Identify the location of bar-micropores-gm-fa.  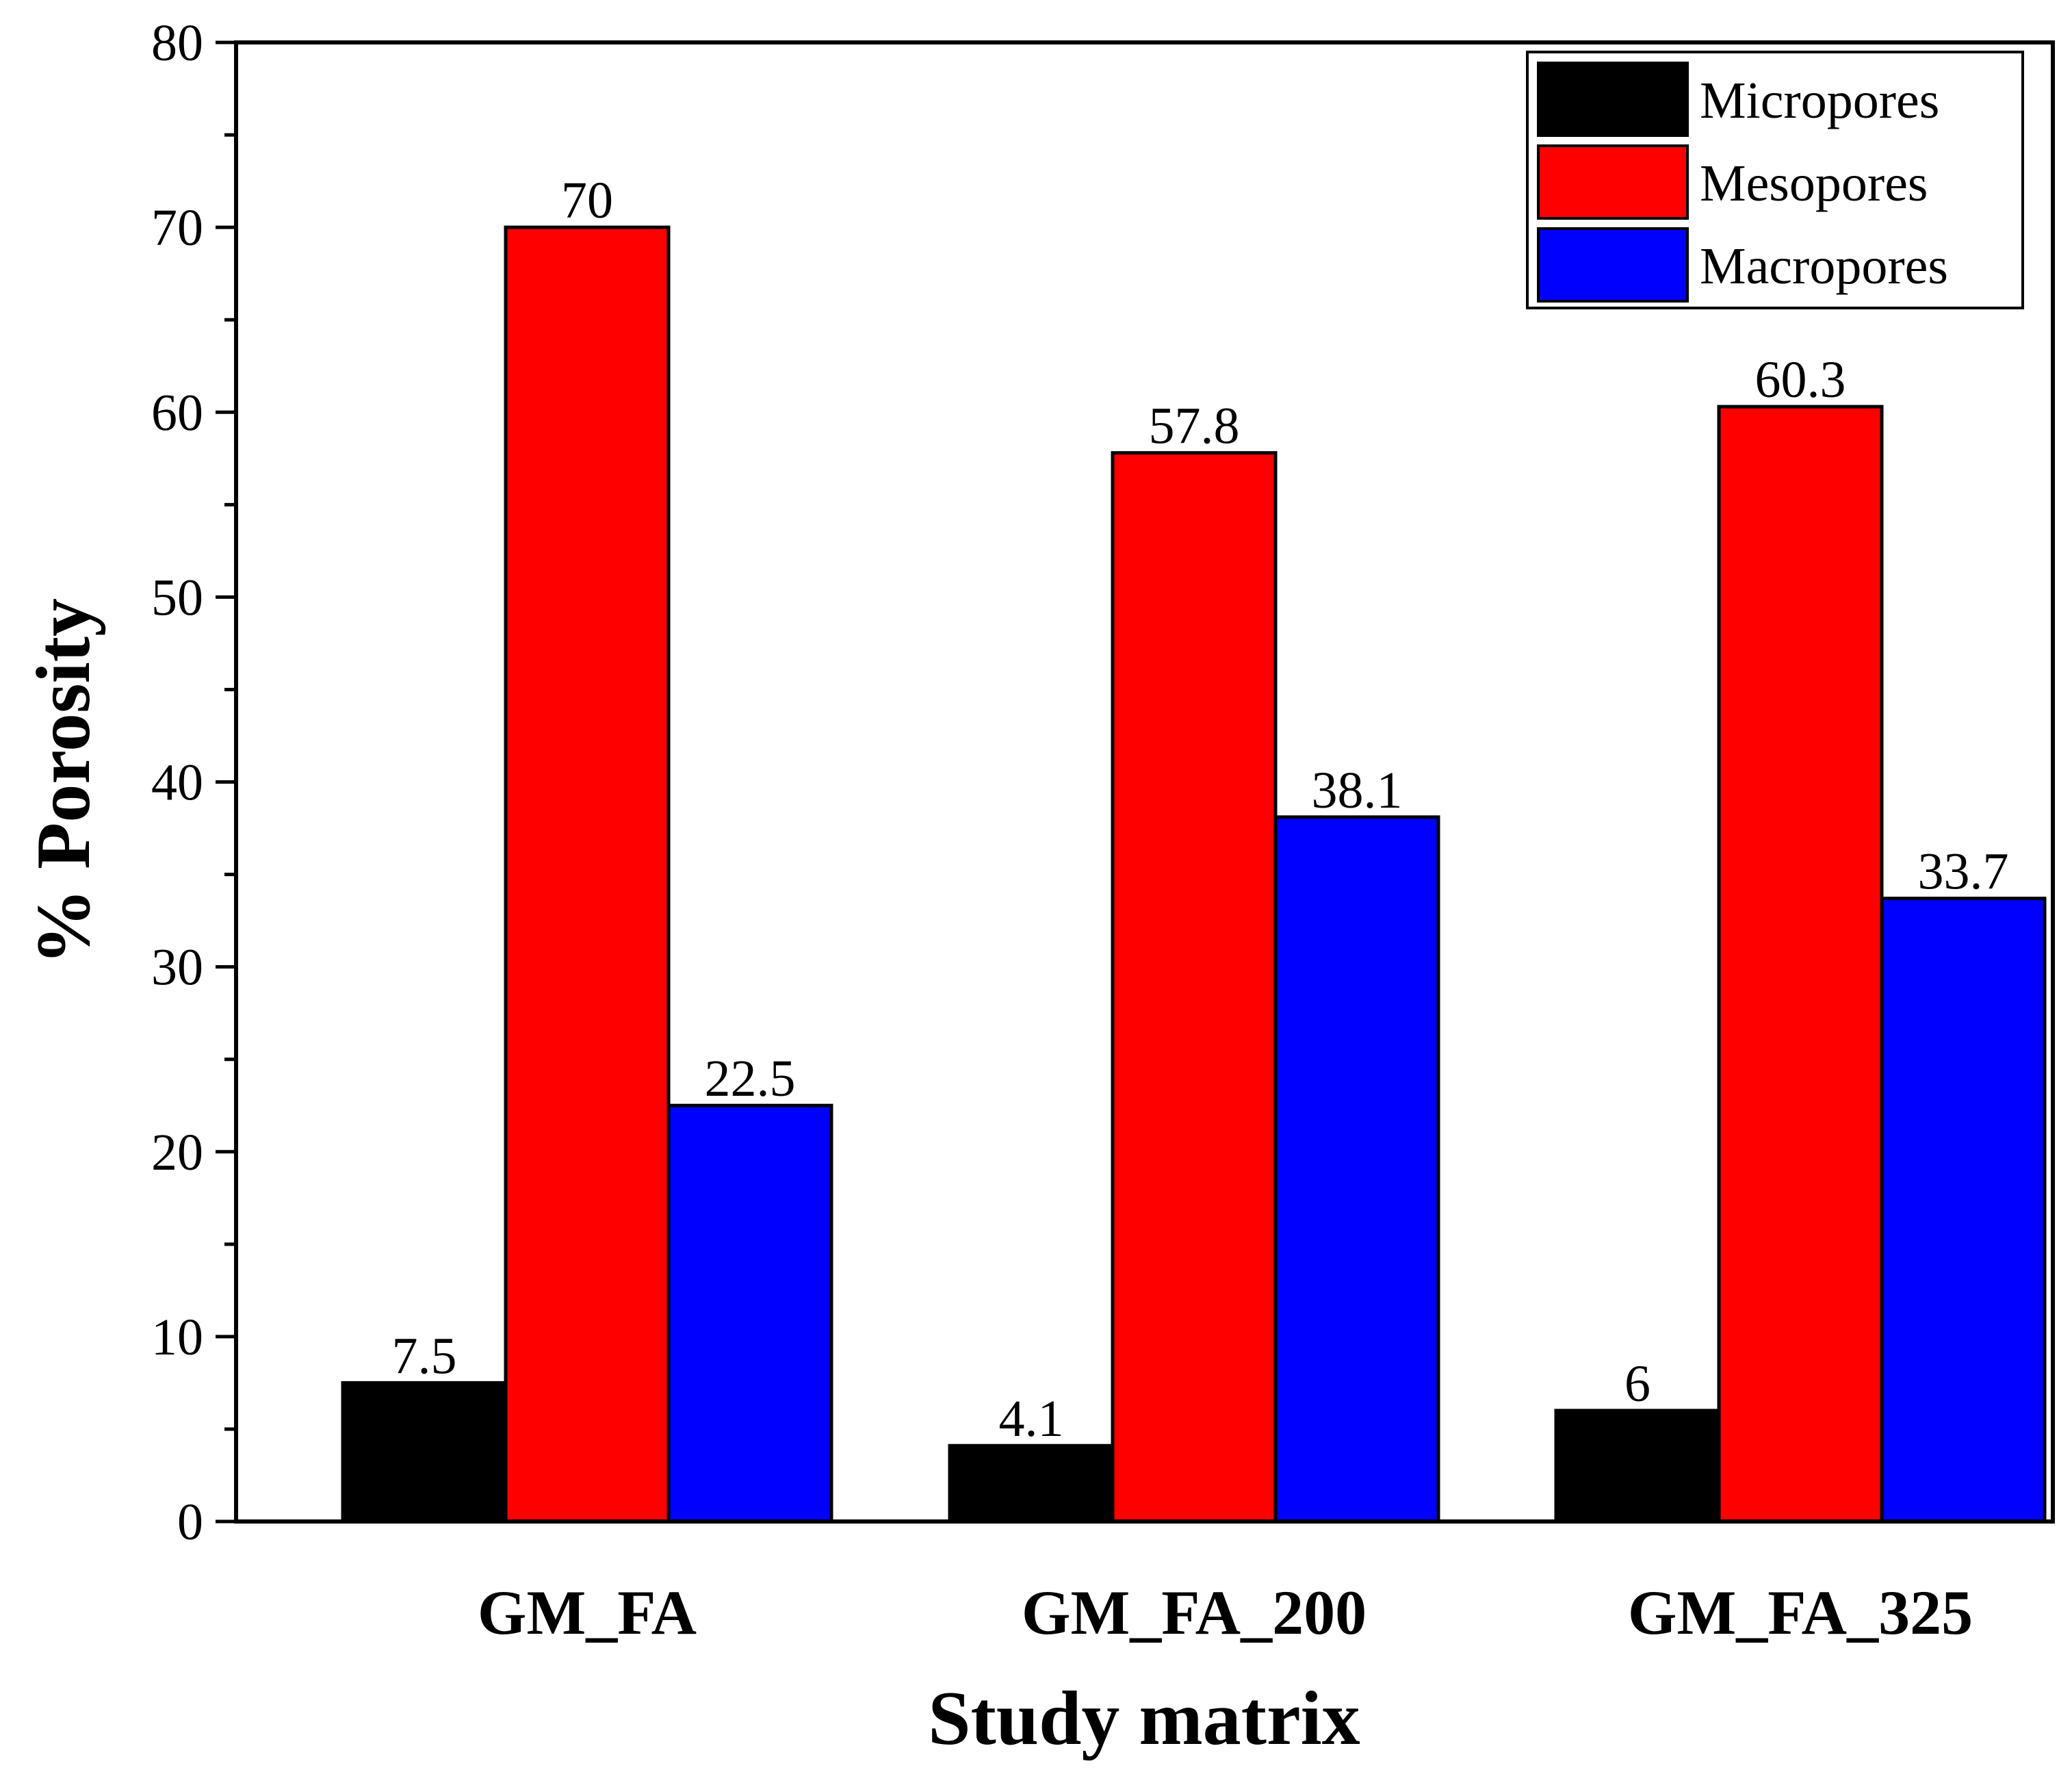
(424, 1452).